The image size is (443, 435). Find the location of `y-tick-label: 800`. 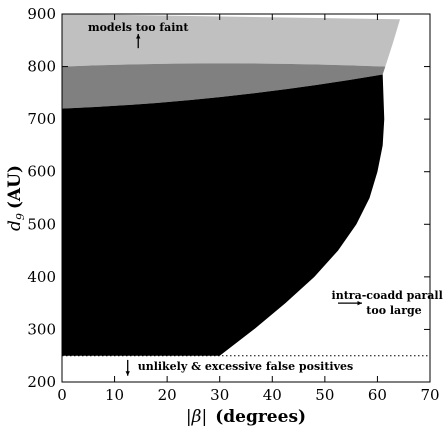

y-tick-label: 800 is located at coordinates (41, 67).